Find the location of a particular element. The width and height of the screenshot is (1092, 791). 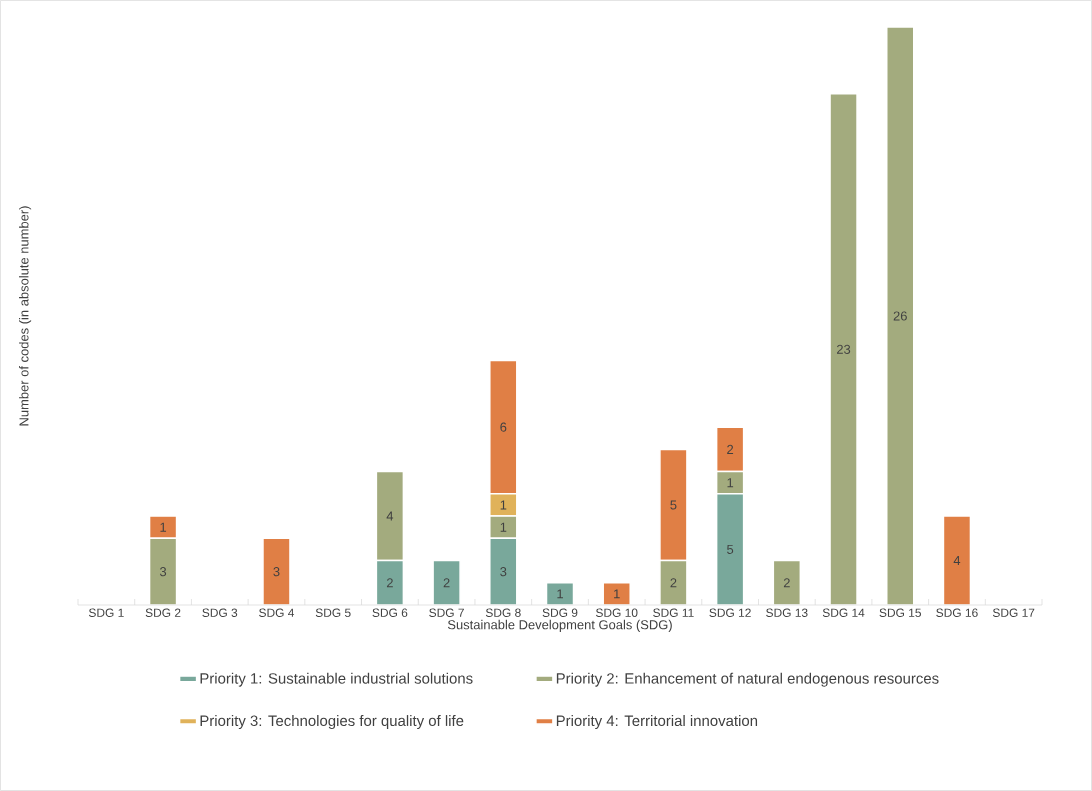

x-tick-label: SDG 3 is located at coordinates (220, 612).